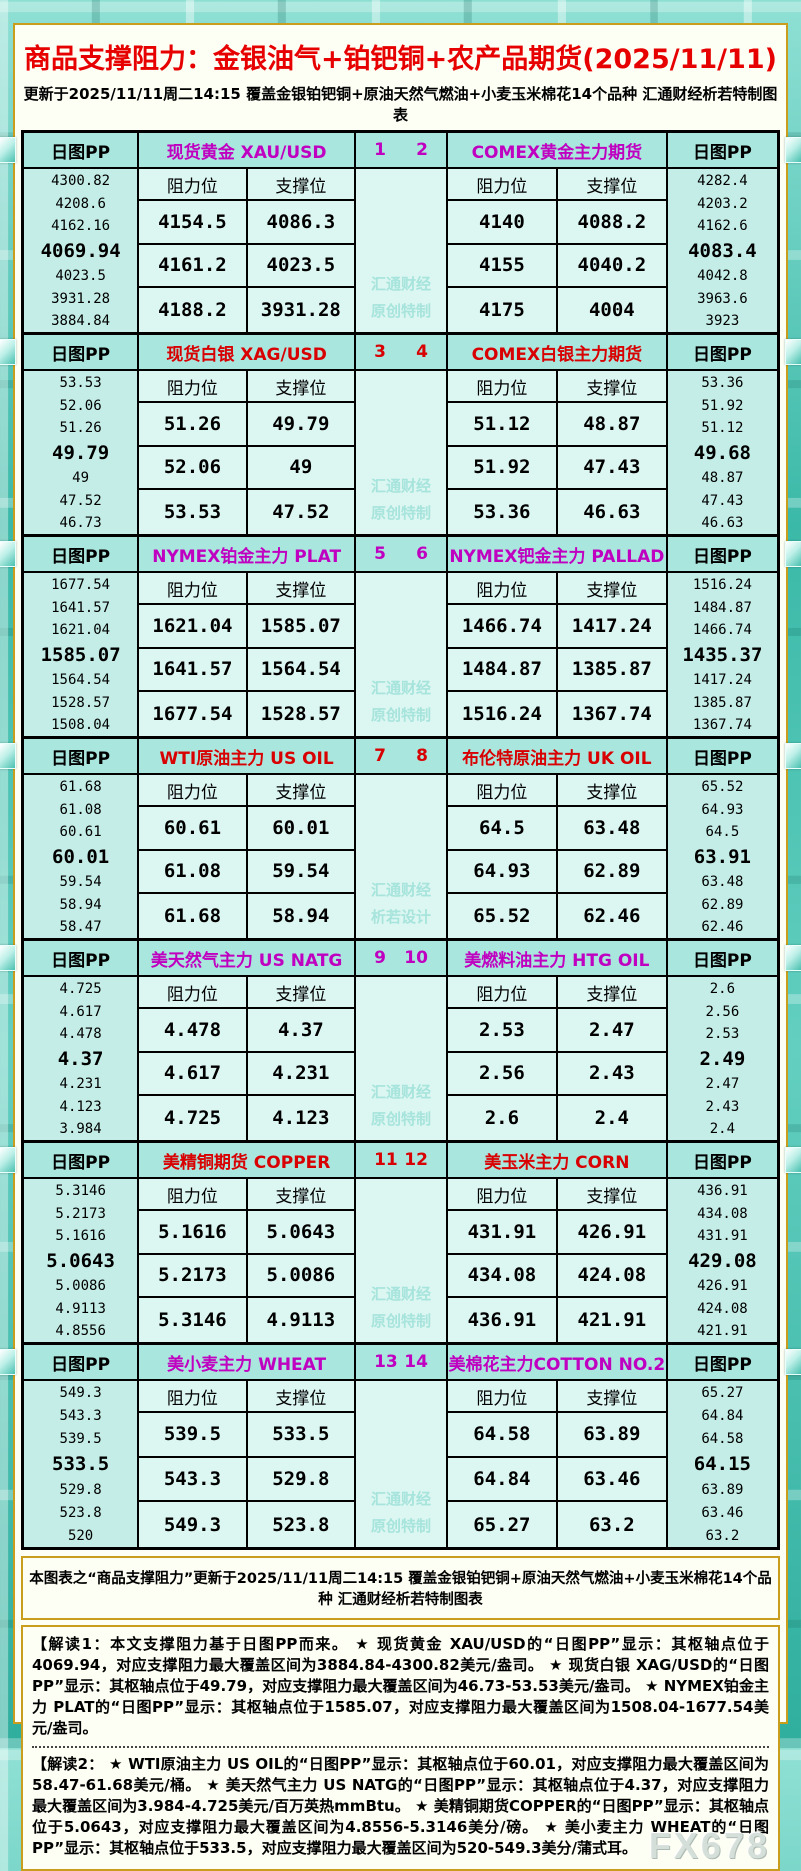  Describe the element at coordinates (80, 1084) in the screenshot. I see `pivot-value: 4.231` at that location.